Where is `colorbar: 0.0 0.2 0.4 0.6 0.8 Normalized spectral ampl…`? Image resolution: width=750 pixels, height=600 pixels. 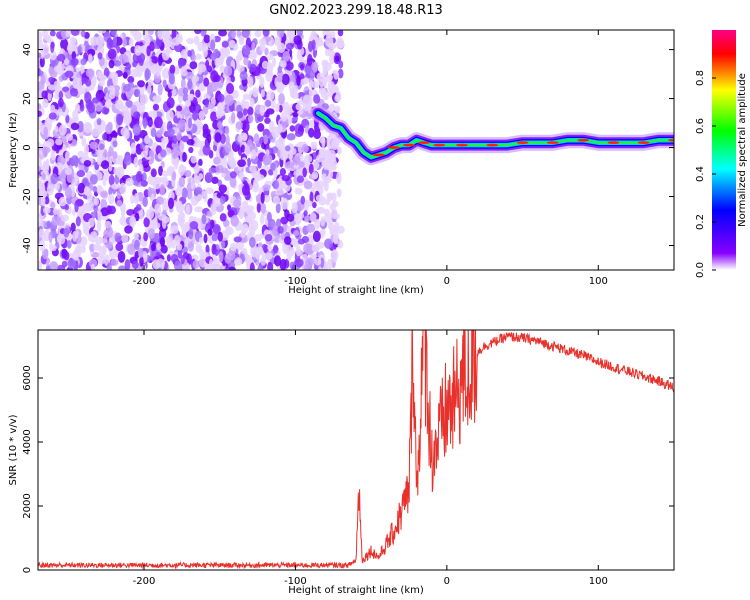 colorbar: 0.0 0.2 0.4 0.6 0.8 Normalized spectral ampl… is located at coordinates (721, 154).